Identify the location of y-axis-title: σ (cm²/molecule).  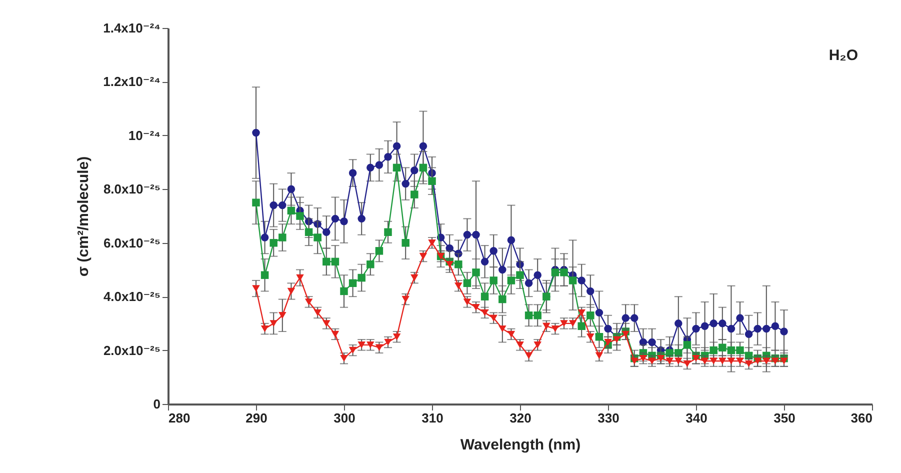
(83, 216).